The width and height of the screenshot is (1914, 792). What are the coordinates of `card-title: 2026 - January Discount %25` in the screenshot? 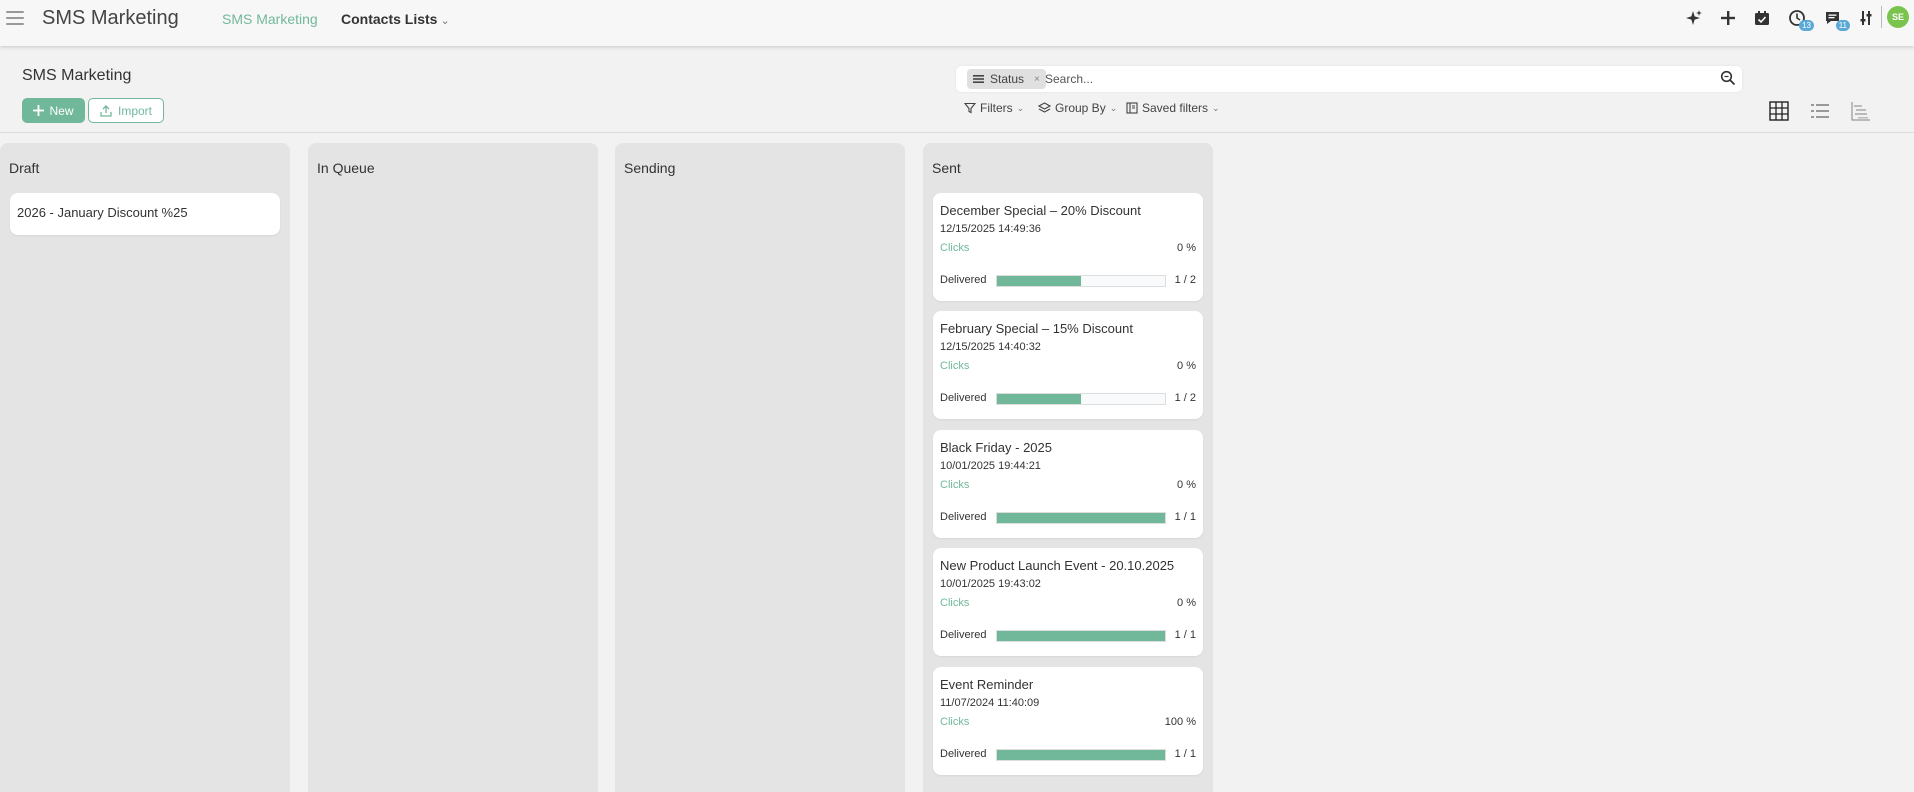 It's located at (102, 212).